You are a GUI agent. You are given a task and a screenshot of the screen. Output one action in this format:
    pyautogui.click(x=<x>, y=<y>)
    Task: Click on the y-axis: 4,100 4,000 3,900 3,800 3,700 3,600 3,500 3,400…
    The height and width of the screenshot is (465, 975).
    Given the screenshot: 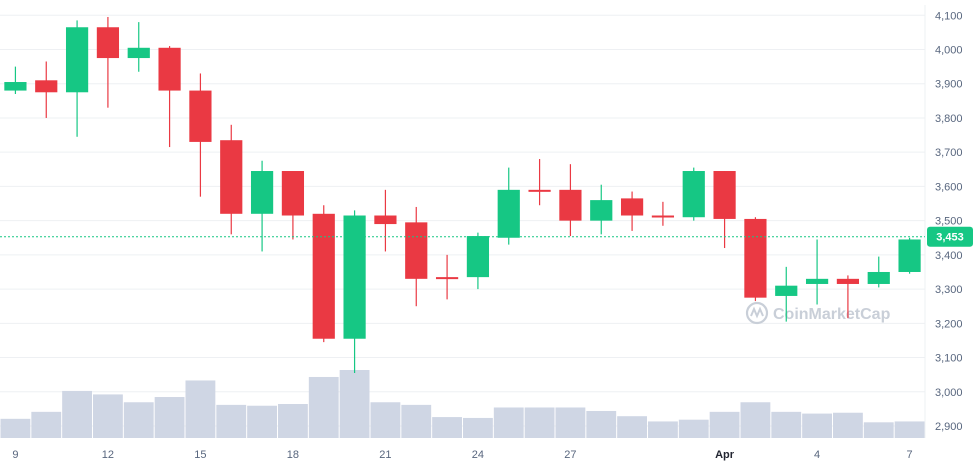 What is the action you would take?
    pyautogui.click(x=949, y=221)
    